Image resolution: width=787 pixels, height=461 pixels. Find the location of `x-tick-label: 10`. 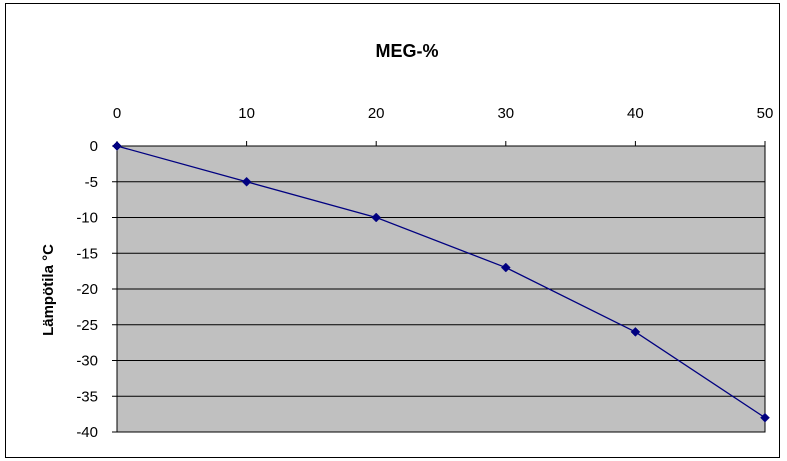

x-tick-label: 10 is located at coordinates (246, 113).